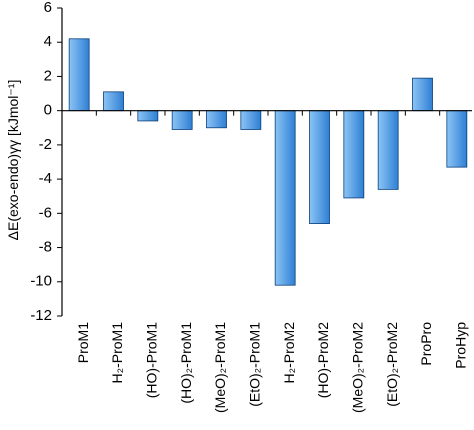 The width and height of the screenshot is (474, 430). What do you see at coordinates (48, 8) in the screenshot?
I see `y-tick-label-6: 6` at bounding box center [48, 8].